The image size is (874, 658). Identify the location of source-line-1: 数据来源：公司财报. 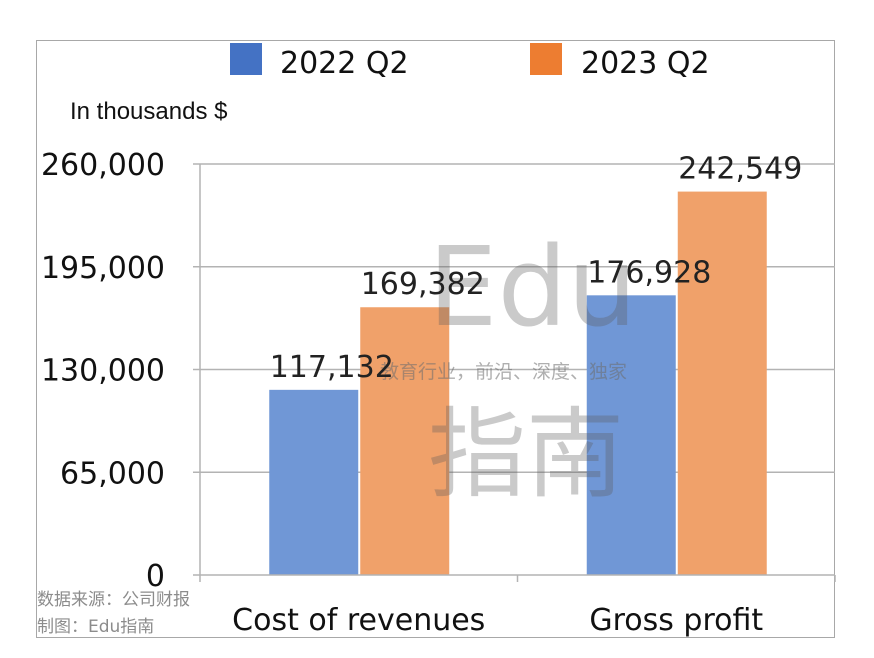
(113, 600).